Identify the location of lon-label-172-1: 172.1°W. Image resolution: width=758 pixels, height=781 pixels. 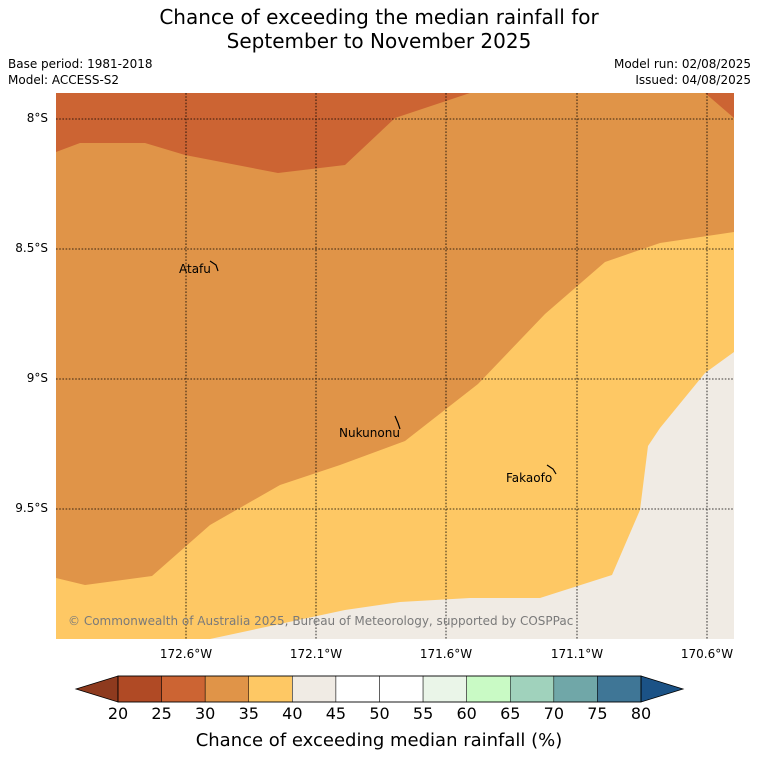
(316, 654).